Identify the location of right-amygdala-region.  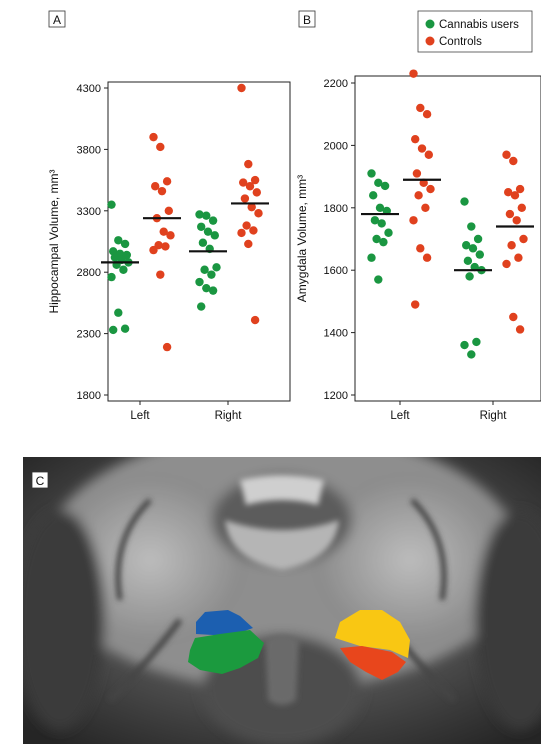
(372, 634).